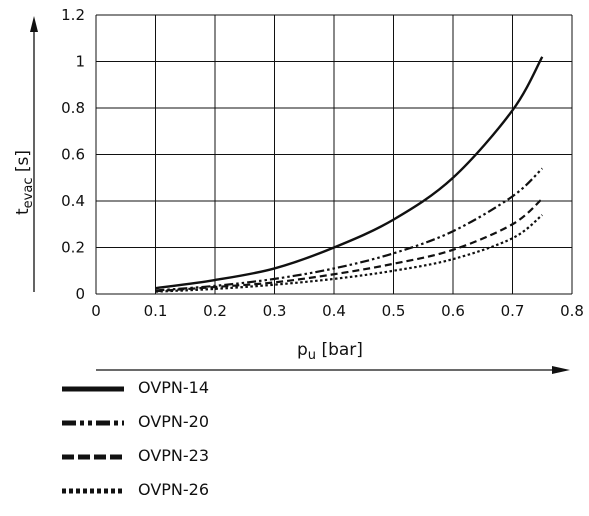 This screenshot has width=589, height=516. I want to click on y-axis-arrowhead, so click(34, 24).